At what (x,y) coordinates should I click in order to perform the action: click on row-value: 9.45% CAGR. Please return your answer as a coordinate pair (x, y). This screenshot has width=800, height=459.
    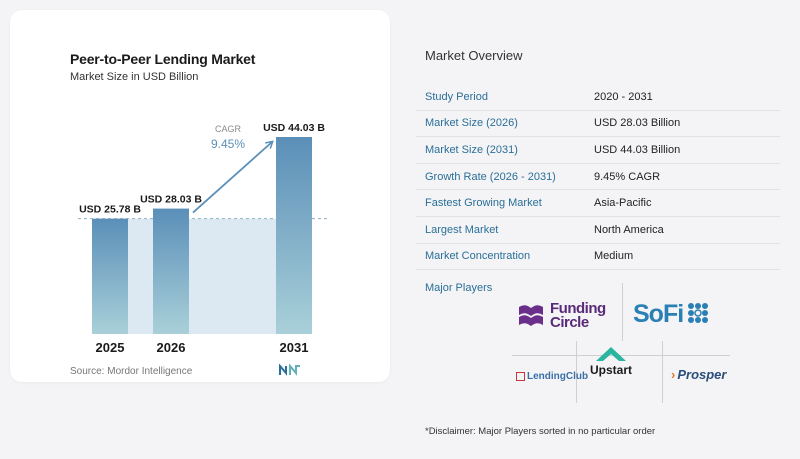
    Looking at the image, I should click on (627, 176).